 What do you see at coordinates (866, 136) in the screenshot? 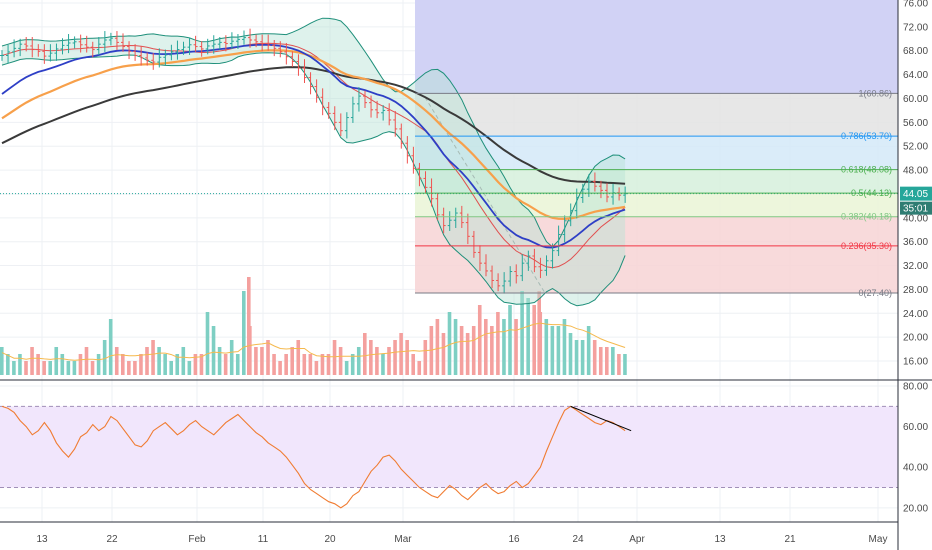
I see `fib-level-label: 0.786(53.70)` at bounding box center [866, 136].